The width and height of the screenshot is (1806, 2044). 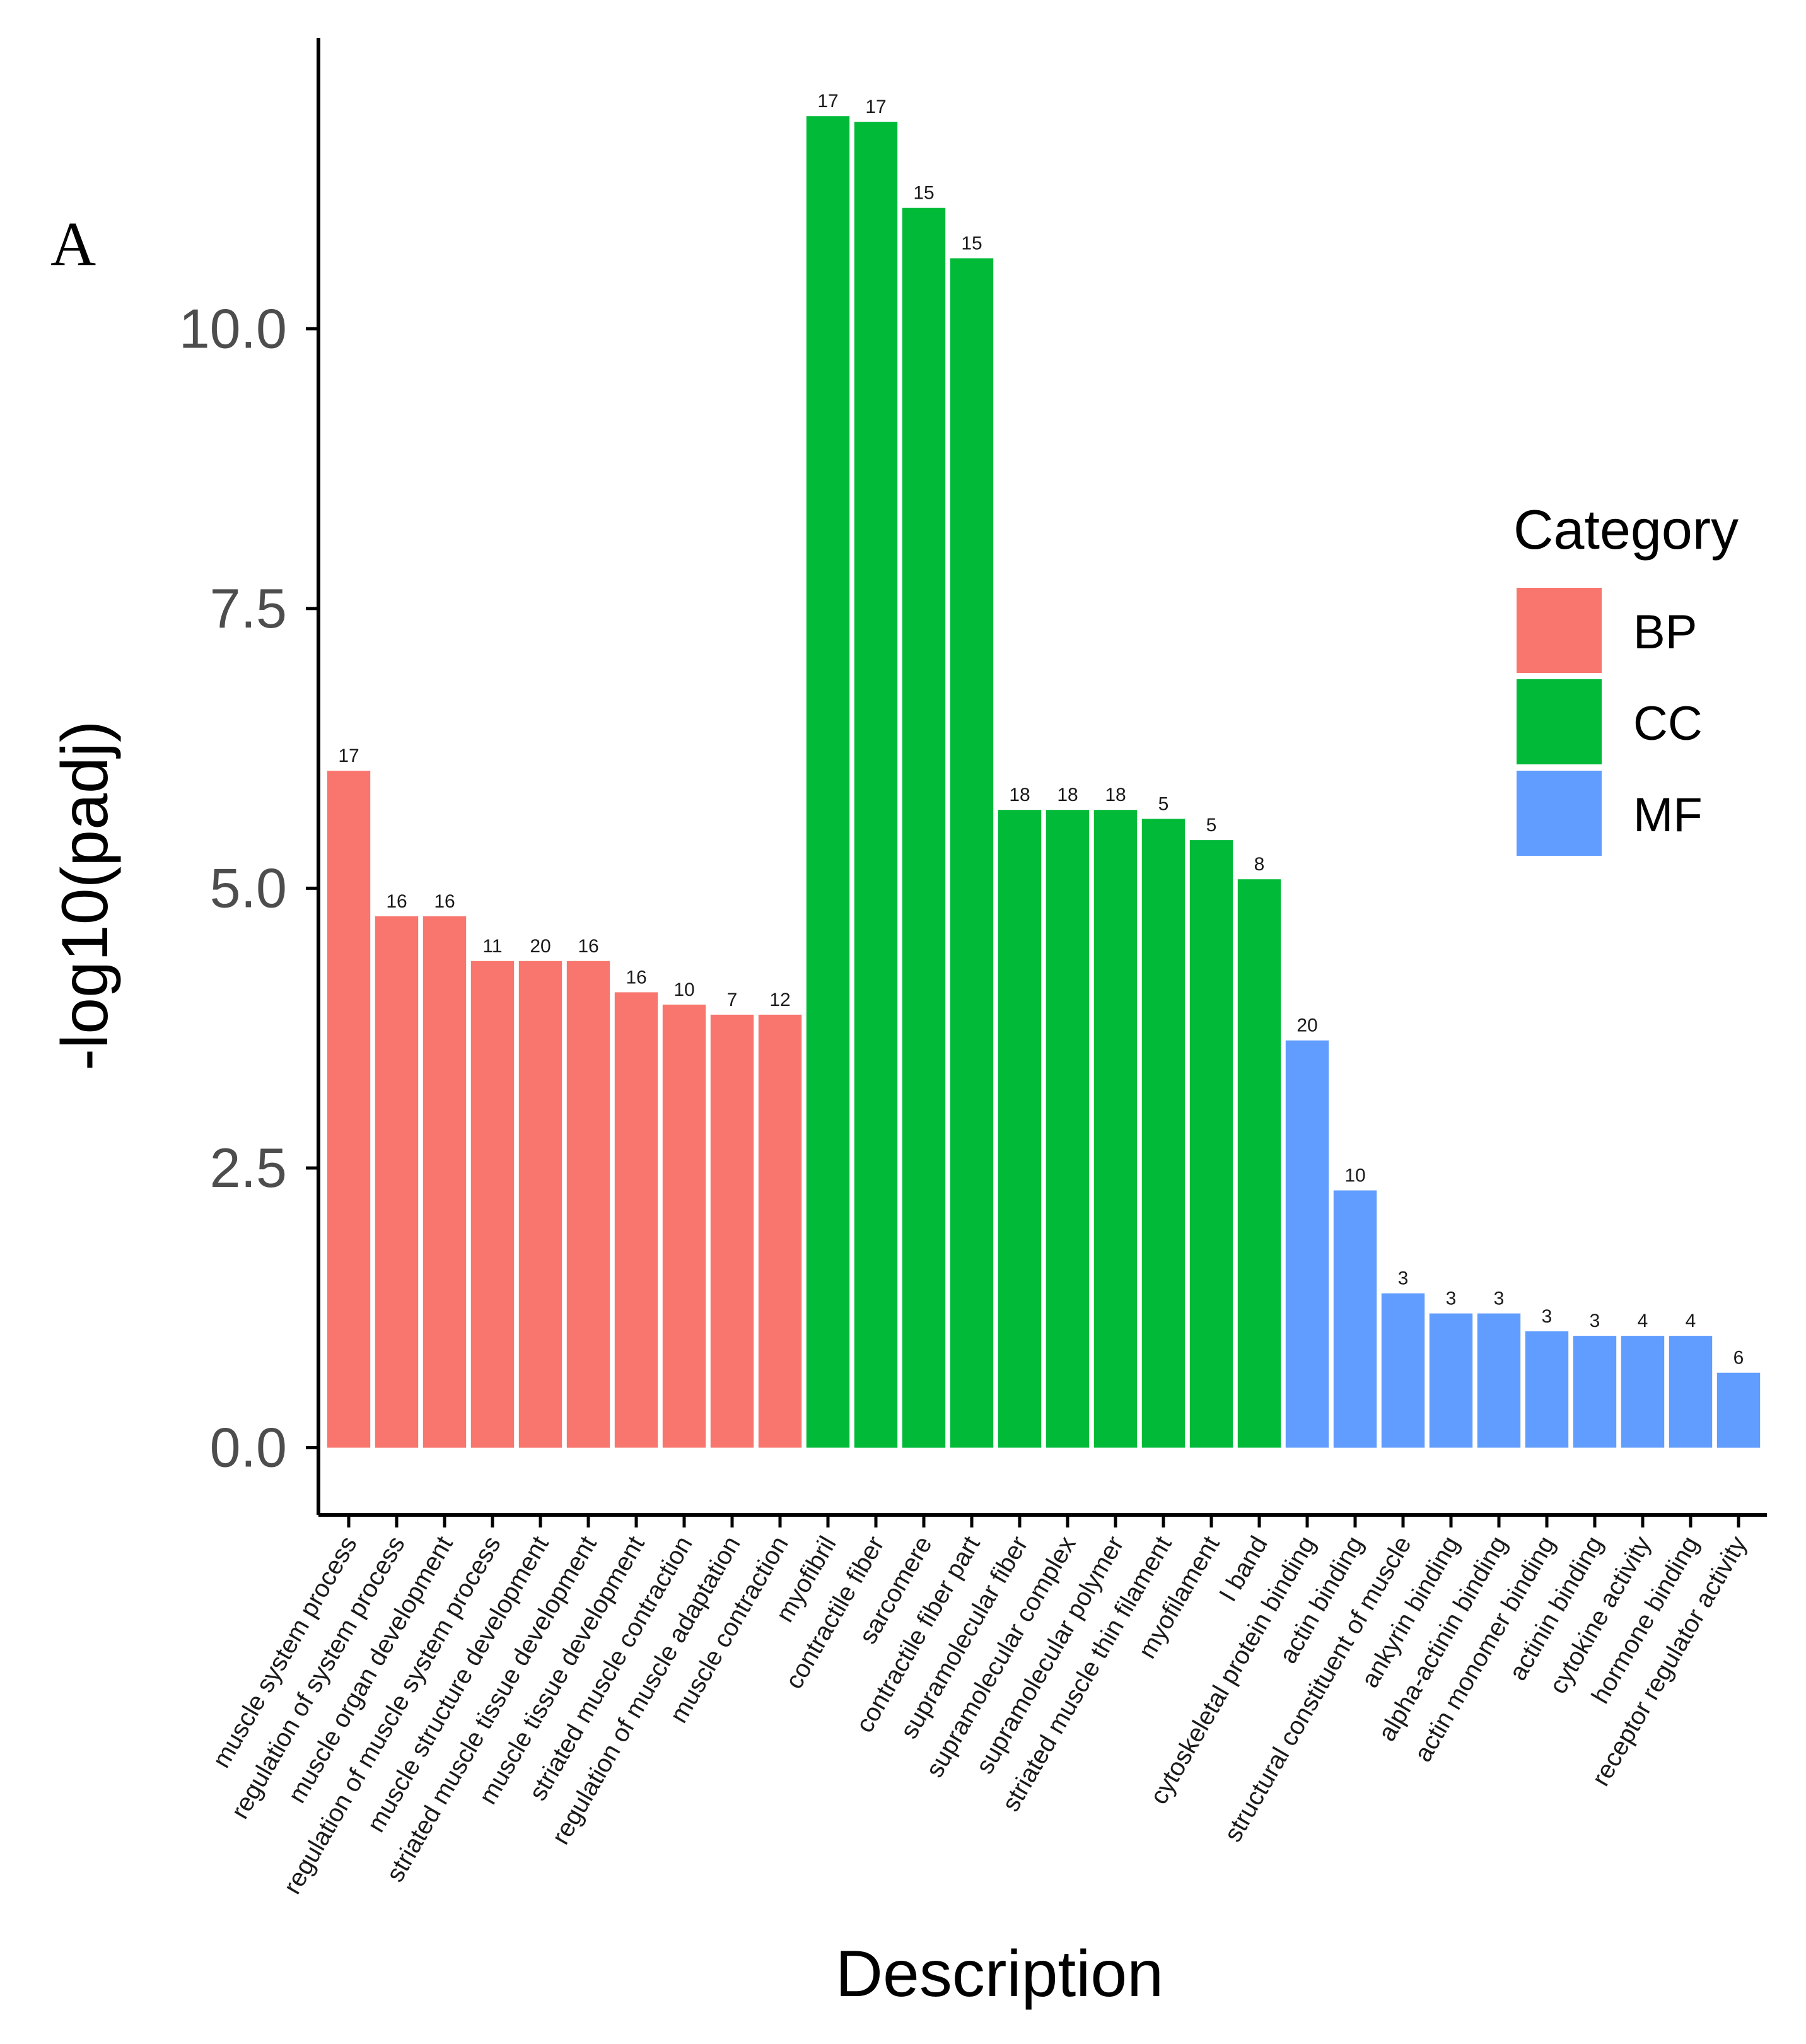 I want to click on x-axis-ticks, so click(x=1043, y=1521).